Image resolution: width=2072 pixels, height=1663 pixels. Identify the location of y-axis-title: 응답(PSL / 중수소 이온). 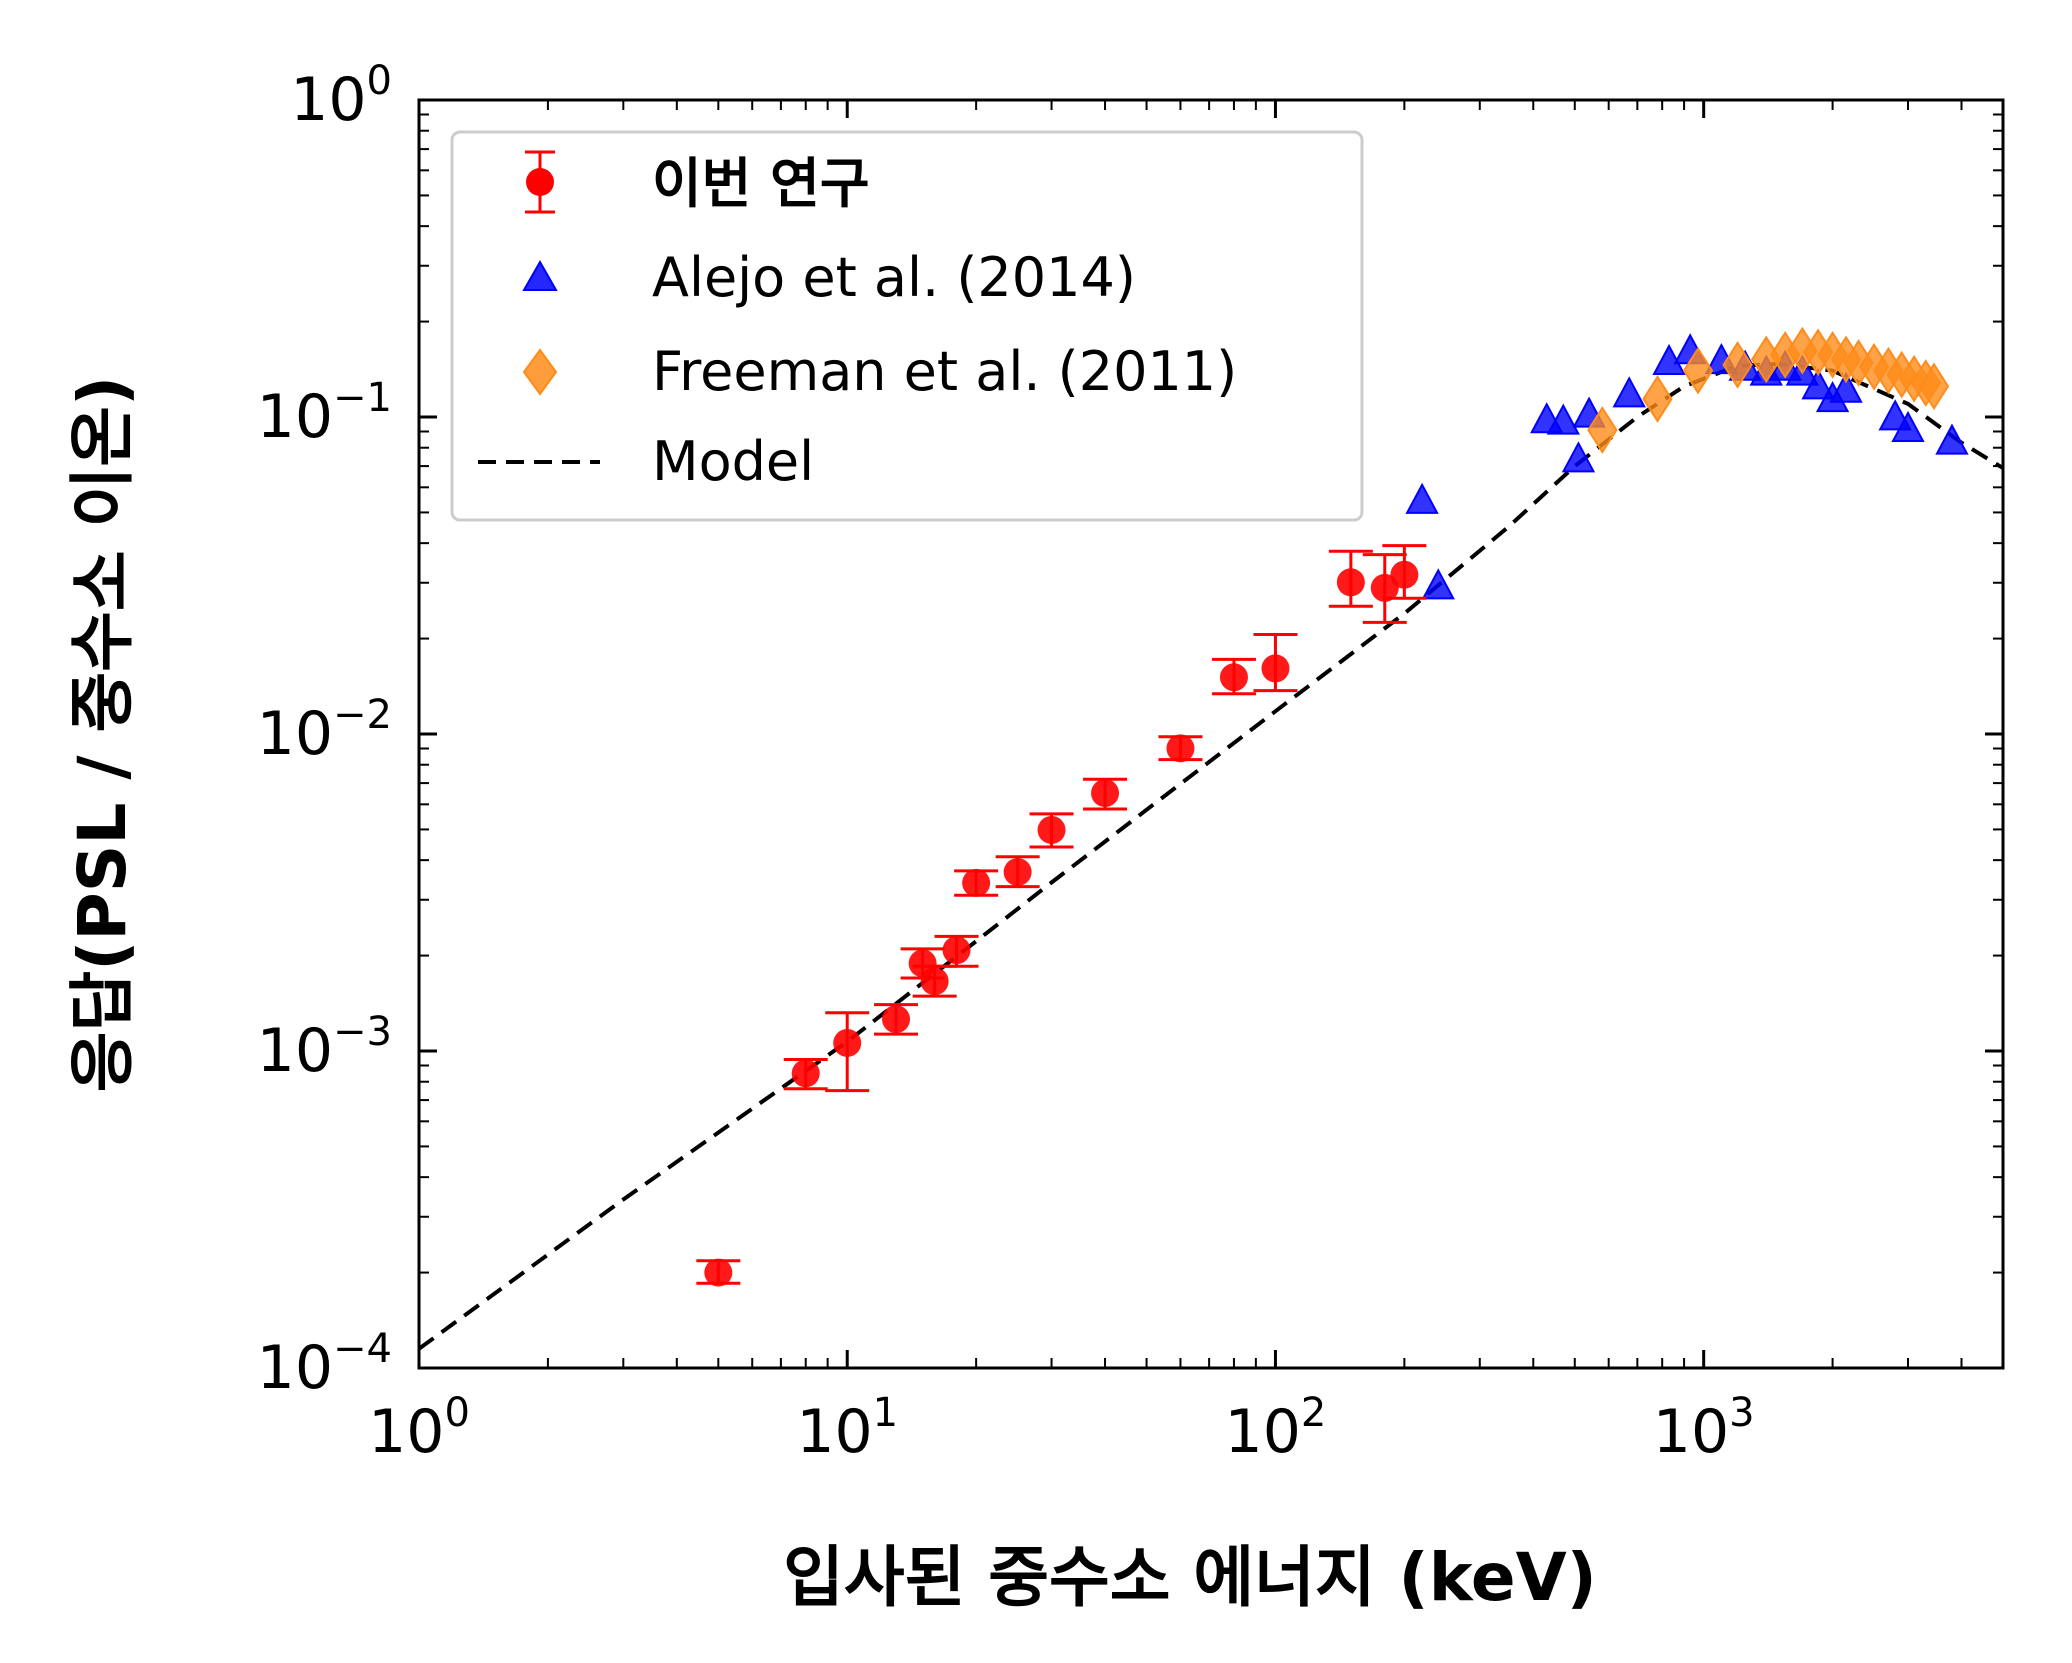
(102, 734).